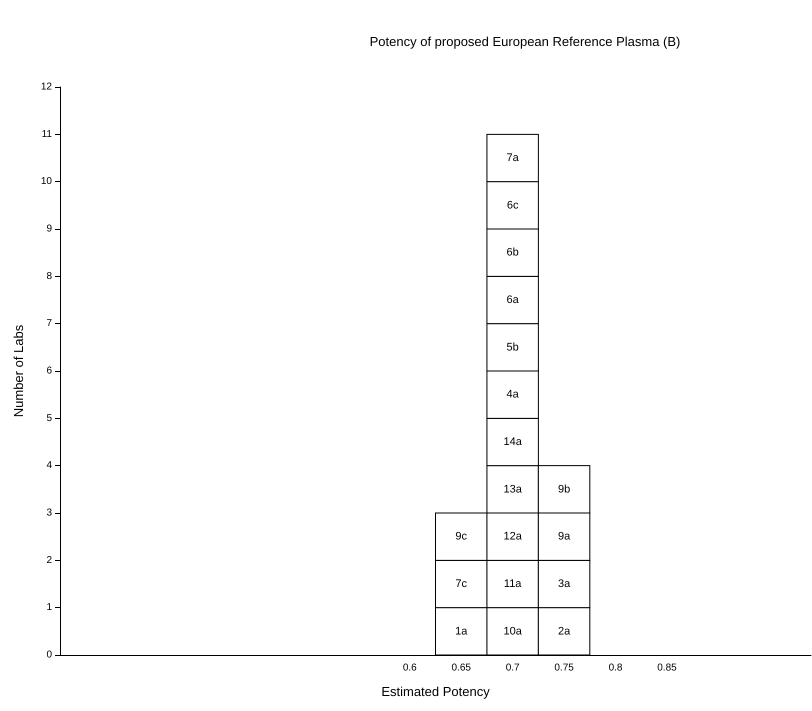 This screenshot has height=711, width=812. I want to click on y-tick-label: 4, so click(49, 466).